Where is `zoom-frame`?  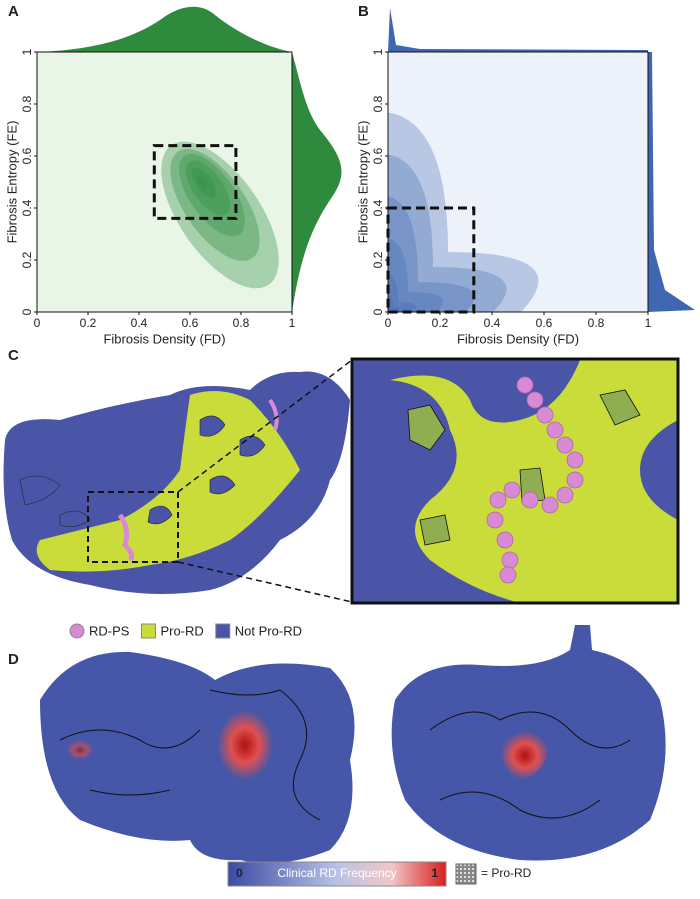
zoom-frame is located at coordinates (515, 481).